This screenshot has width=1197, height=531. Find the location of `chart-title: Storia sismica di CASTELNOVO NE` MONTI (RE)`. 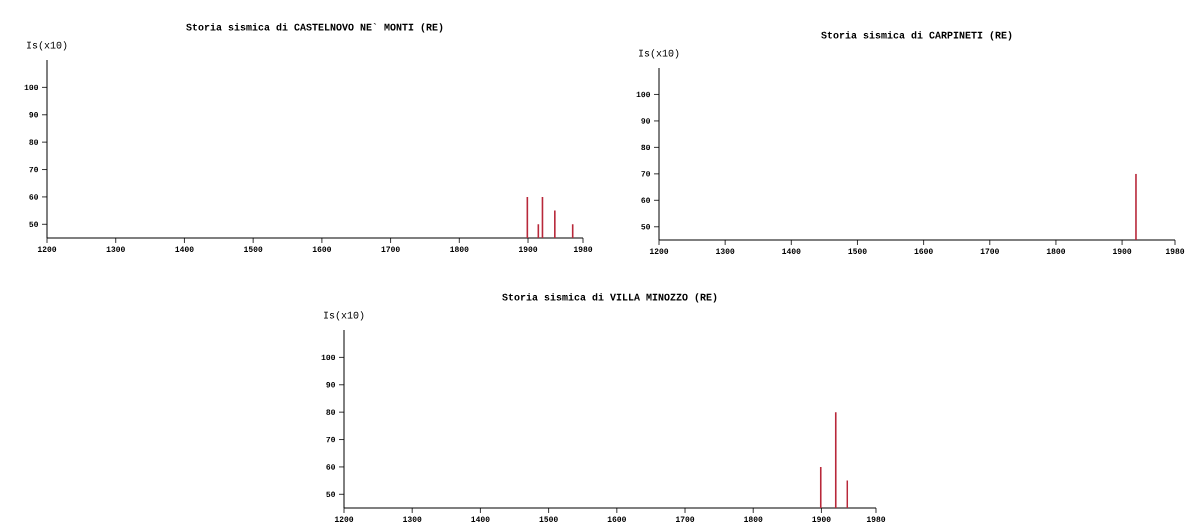

chart-title: Storia sismica di CASTELNOVO NE` MONTI (RE) is located at coordinates (314, 28).